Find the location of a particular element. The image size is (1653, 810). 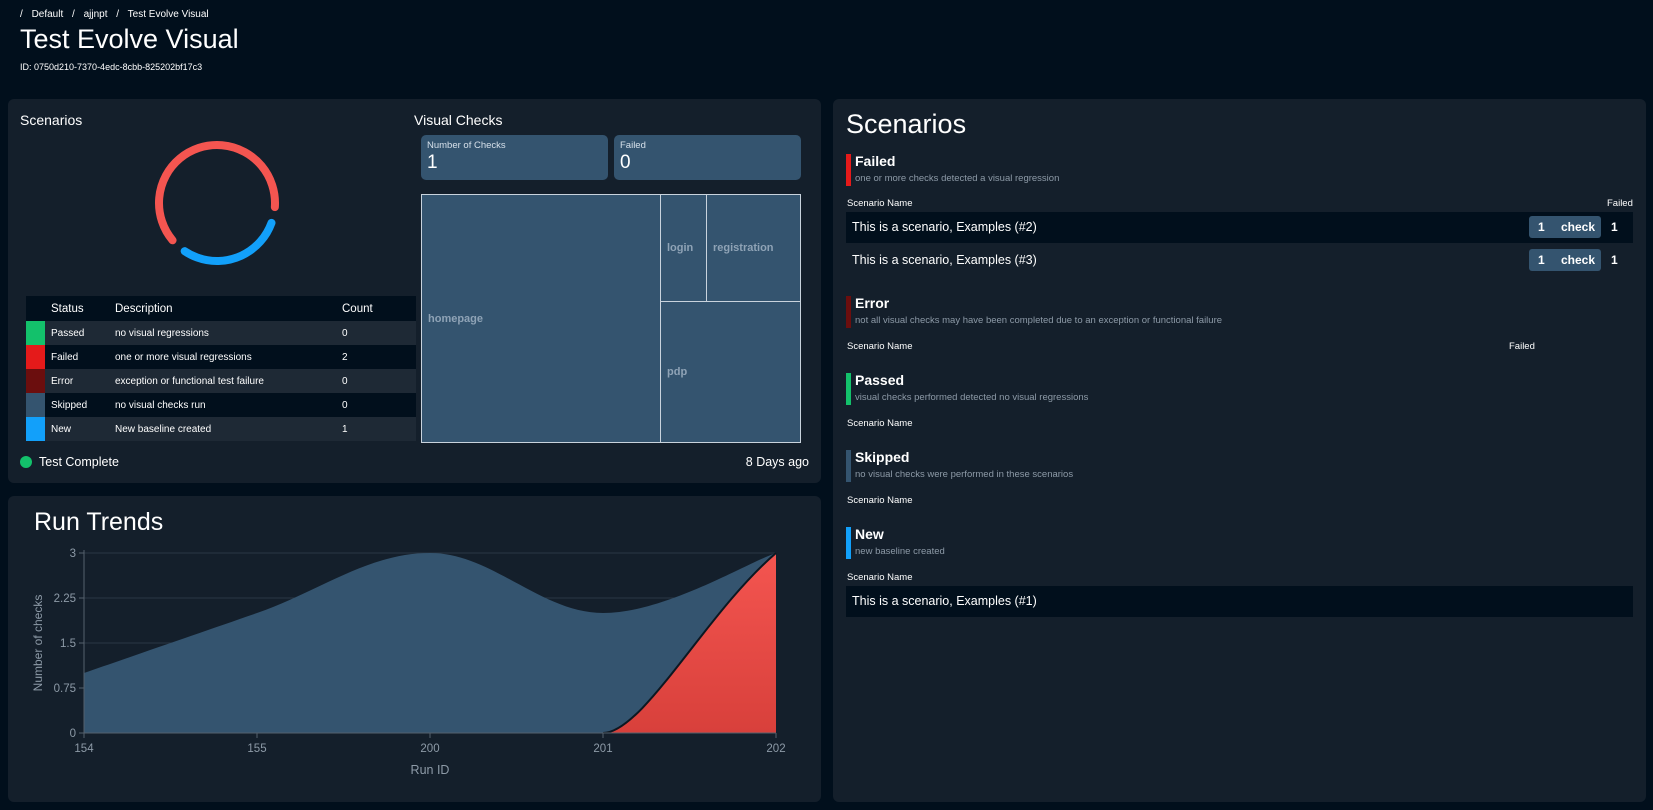

treemap-tile-login: login is located at coordinates (683, 248).